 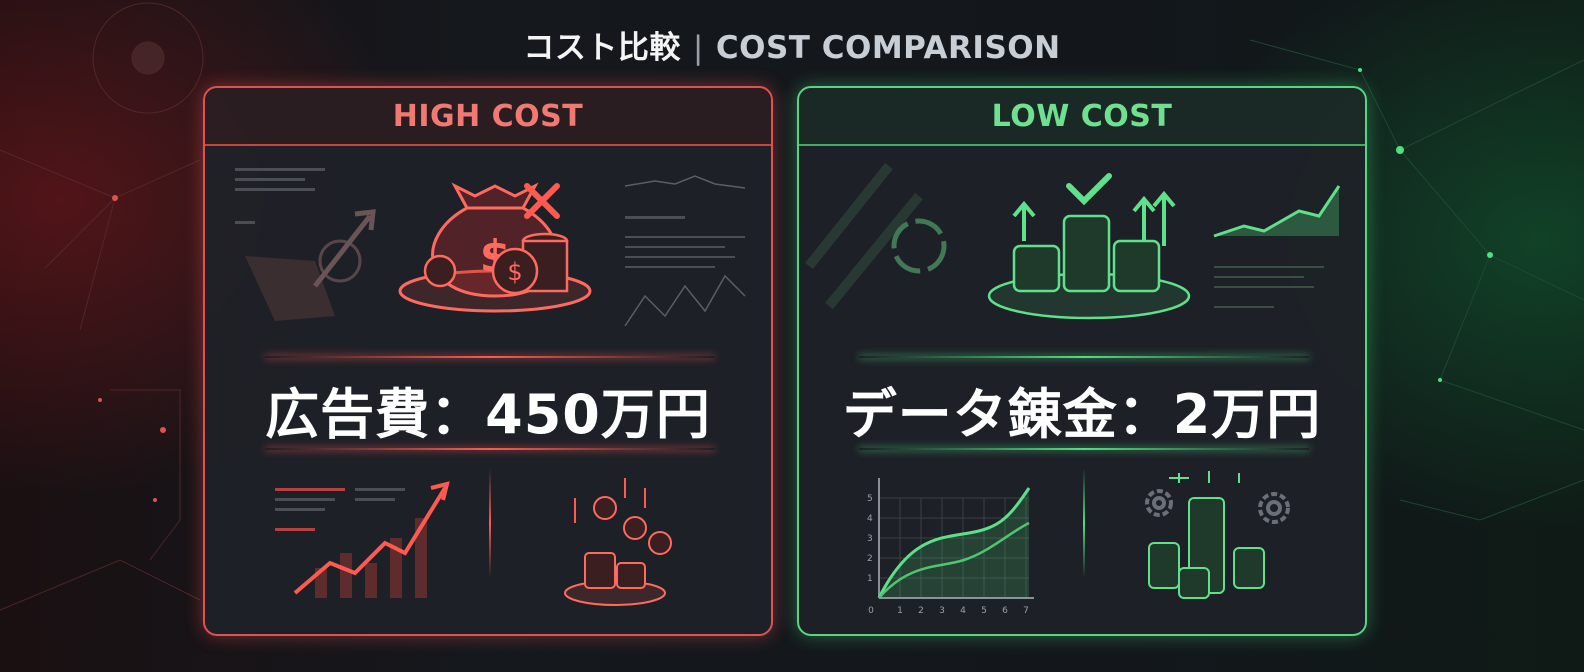 What do you see at coordinates (488, 414) in the screenshot?
I see `high-cost-amount: 広告費：450万円` at bounding box center [488, 414].